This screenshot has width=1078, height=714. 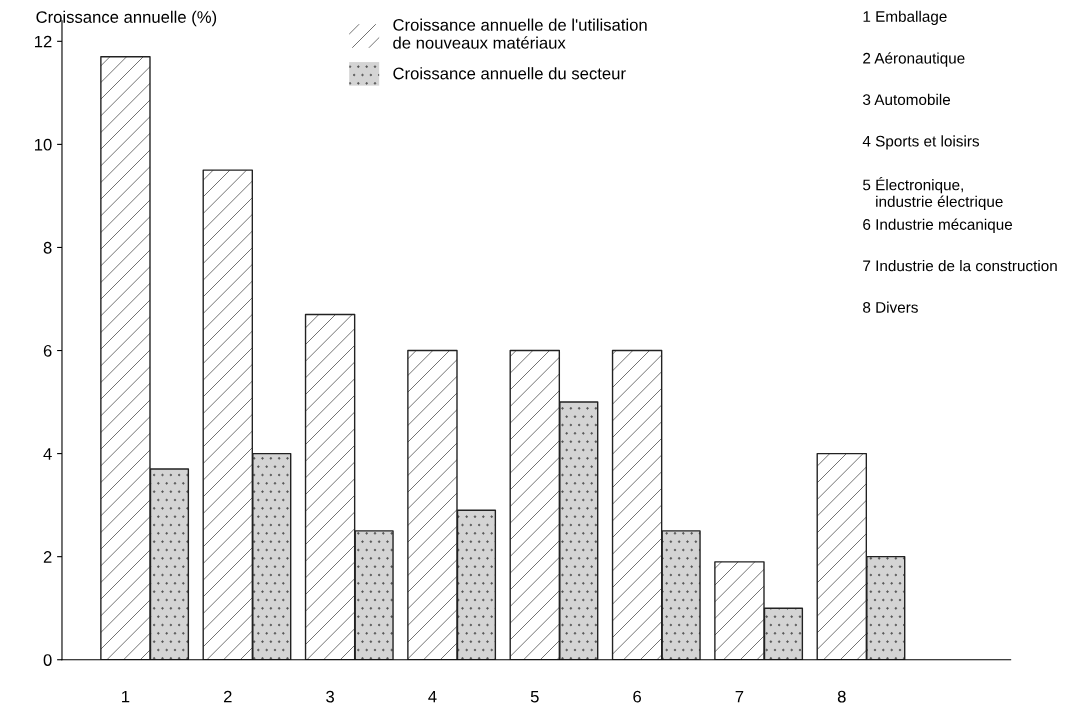 What do you see at coordinates (47, 350) in the screenshot?
I see `y-tick-label: 6` at bounding box center [47, 350].